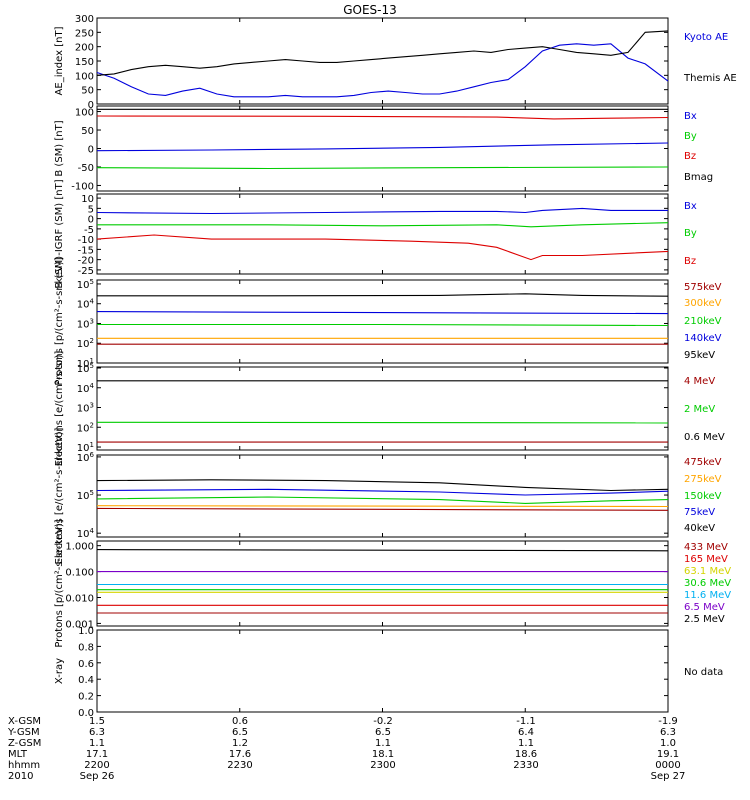 The image size is (750, 800). Describe the element at coordinates (526, 732) in the screenshot. I see `orbit-value: 6.4` at that location.